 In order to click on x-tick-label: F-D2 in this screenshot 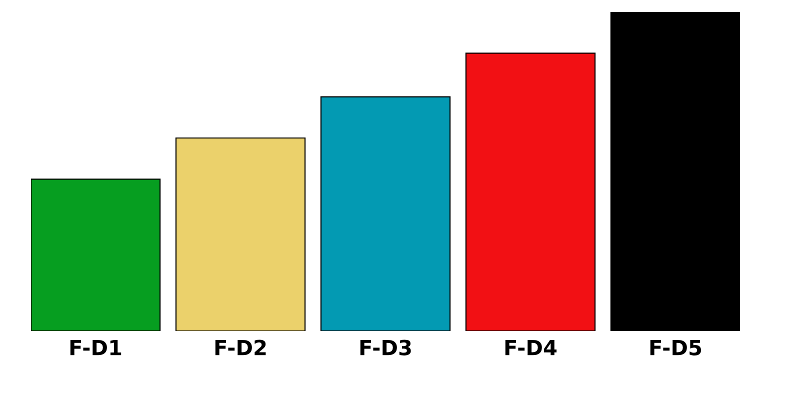, I will do `click(240, 348)`.